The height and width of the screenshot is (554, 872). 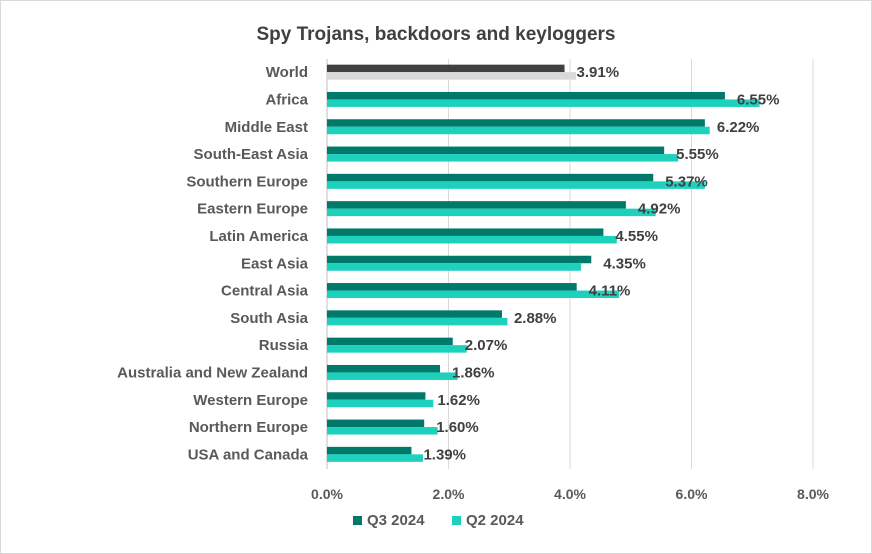 What do you see at coordinates (758, 99) in the screenshot?
I see `data-label: 6.55%` at bounding box center [758, 99].